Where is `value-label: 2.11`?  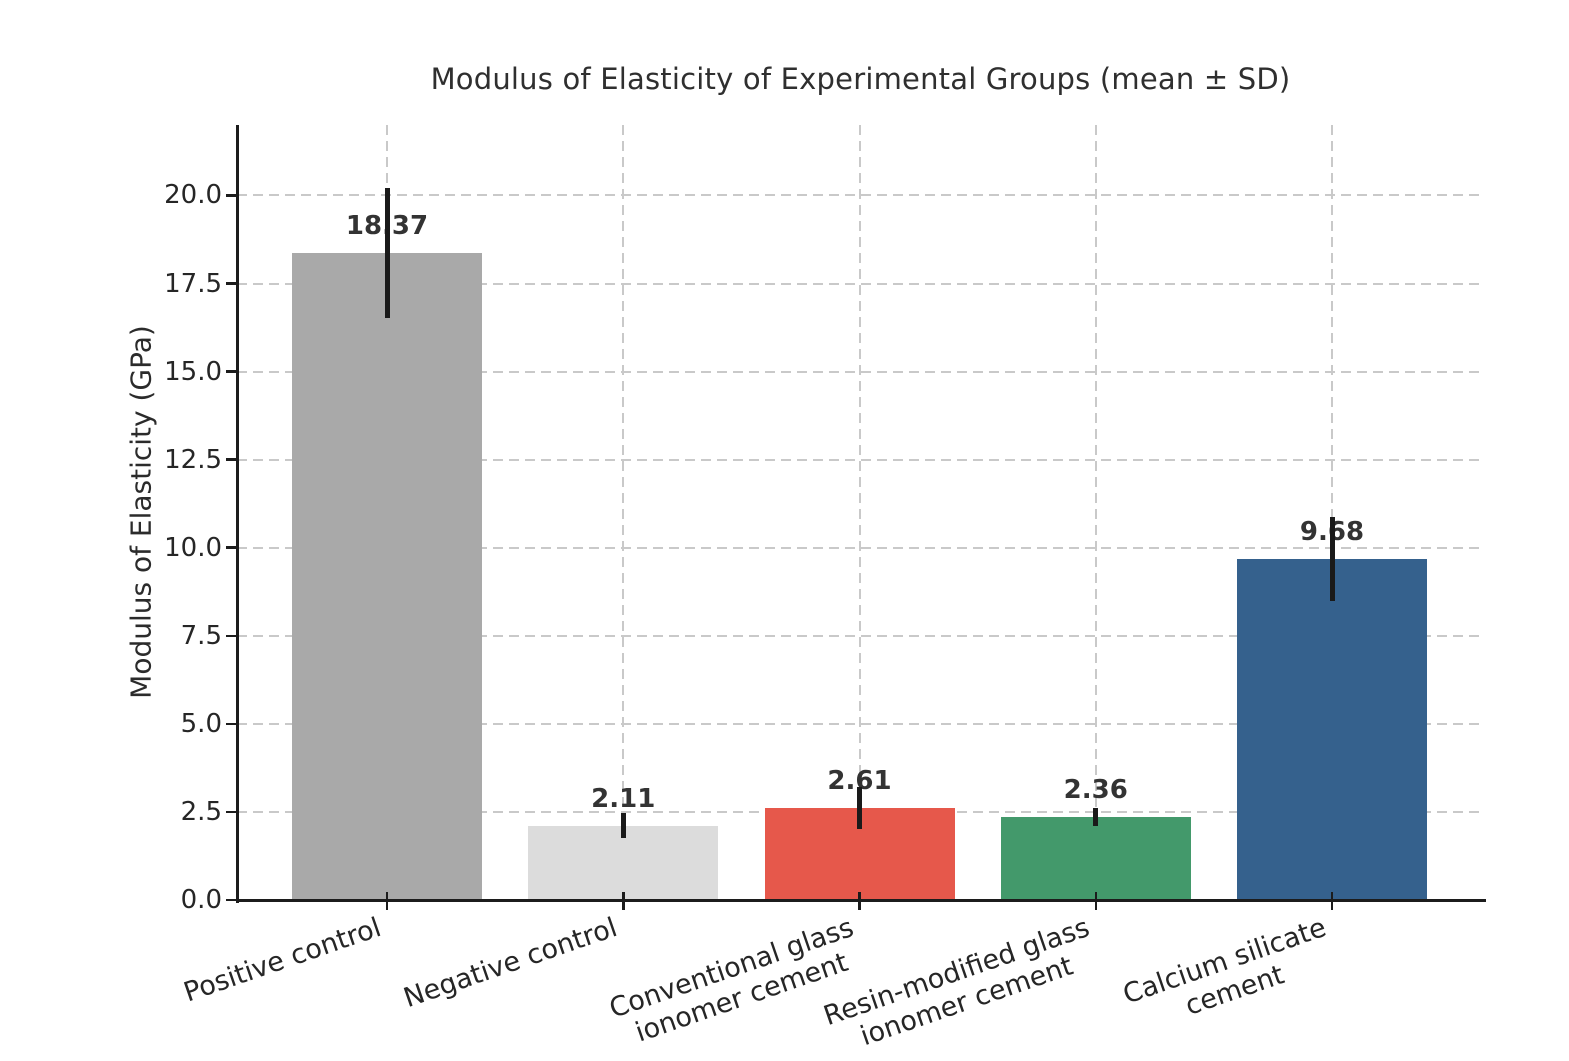
value-label: 2.11 is located at coordinates (623, 798).